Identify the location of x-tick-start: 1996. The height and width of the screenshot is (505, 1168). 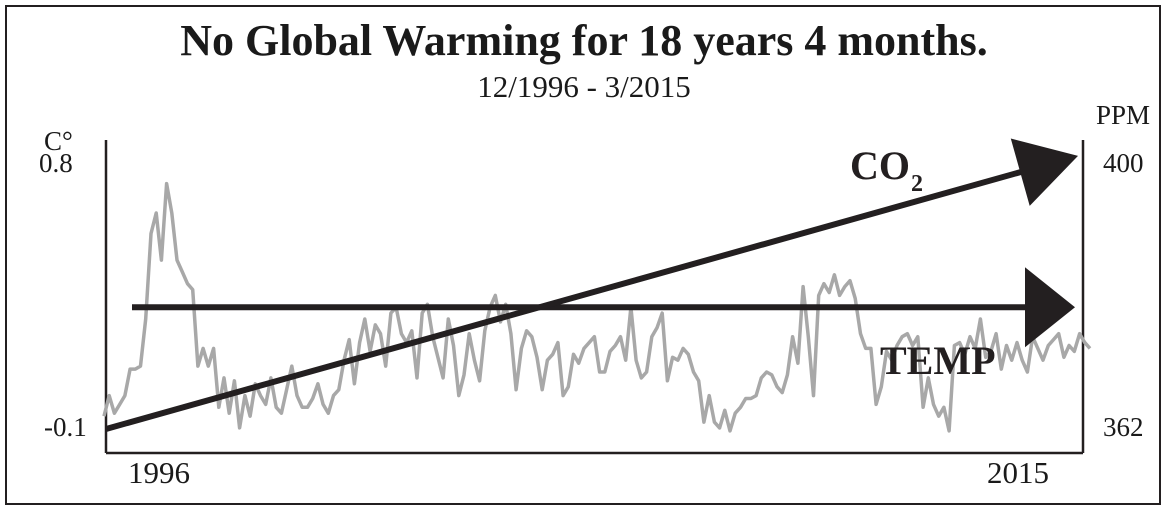
(159, 472).